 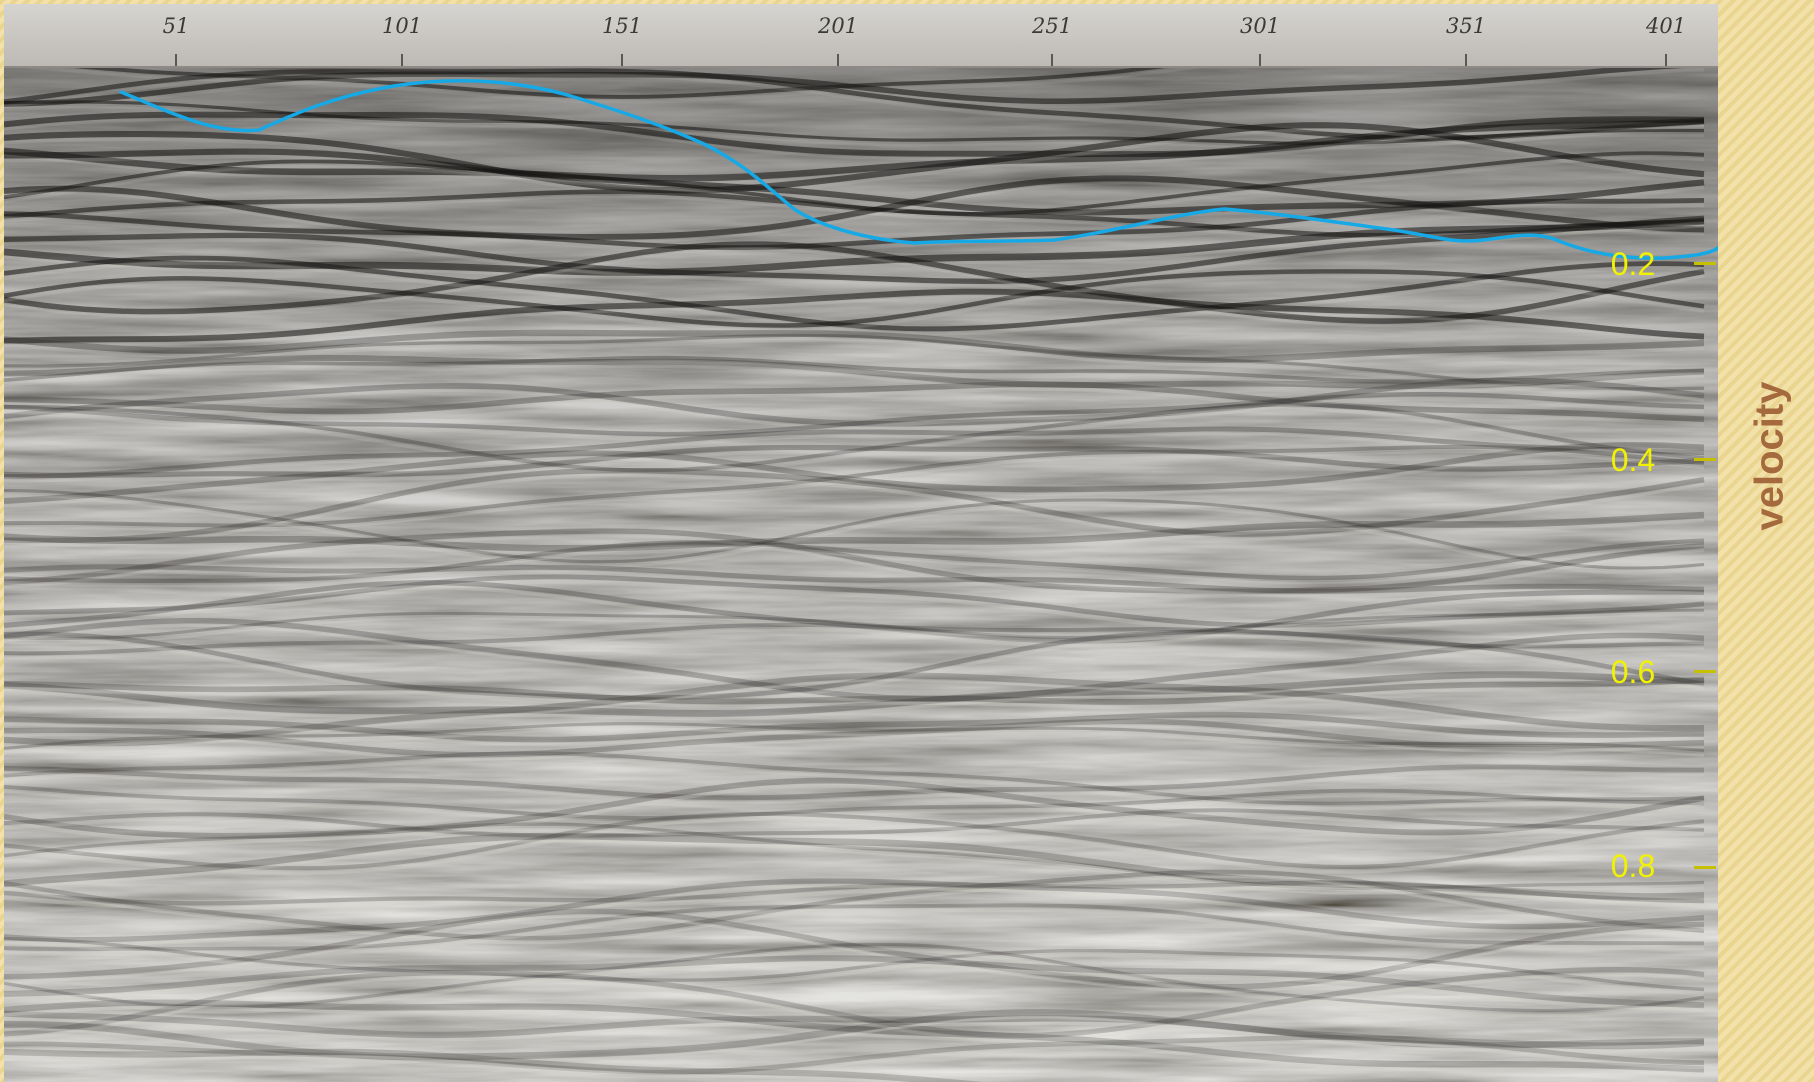 What do you see at coordinates (1052, 26) in the screenshot?
I see `trace-label: 251` at bounding box center [1052, 26].